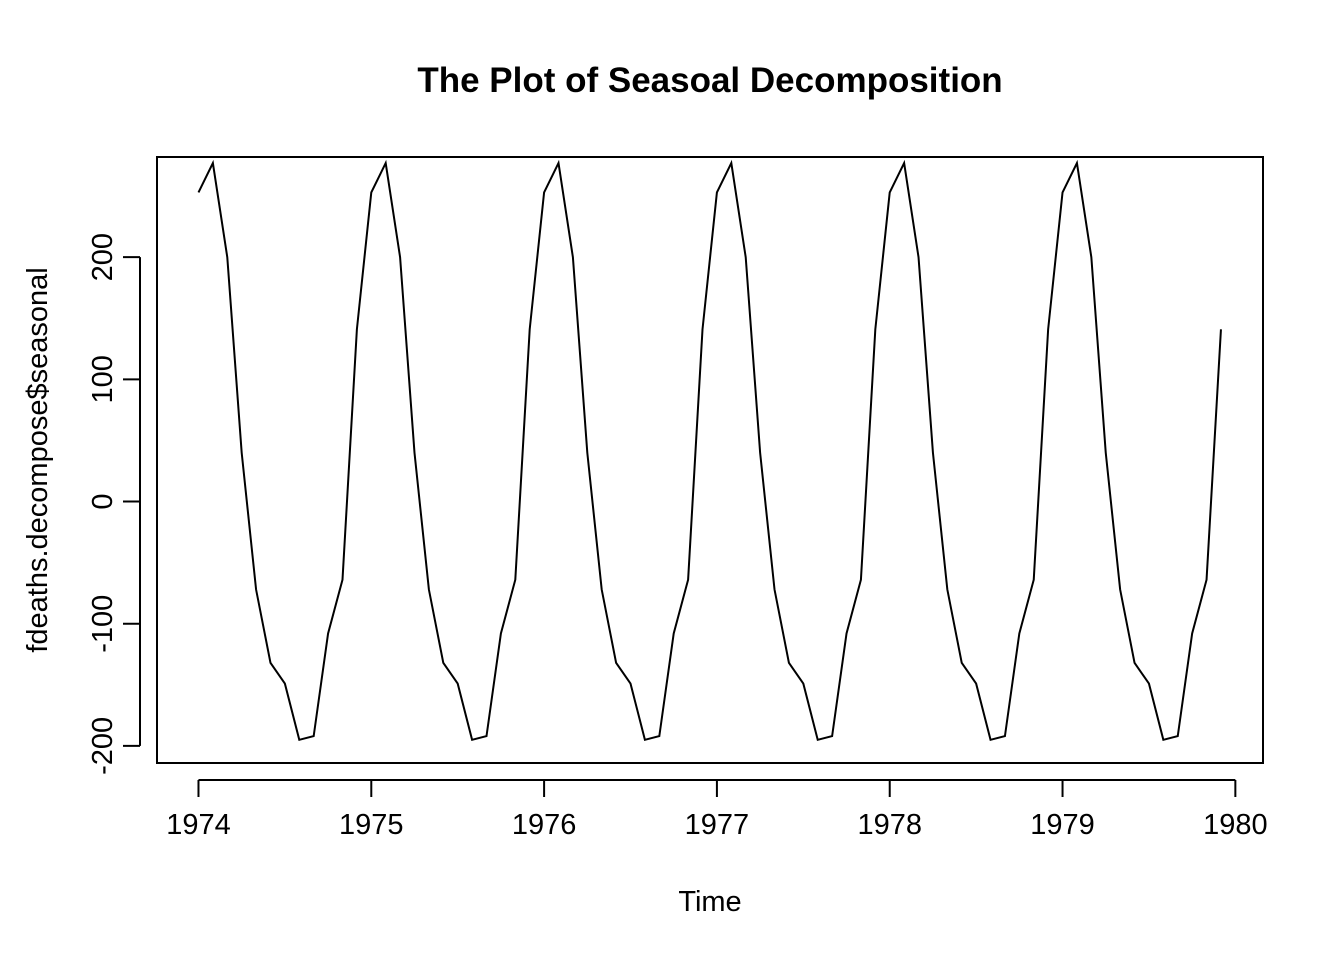 This screenshot has height=960, width=1344. Describe the element at coordinates (103, 501) in the screenshot. I see `y-tick-label: 0` at that location.